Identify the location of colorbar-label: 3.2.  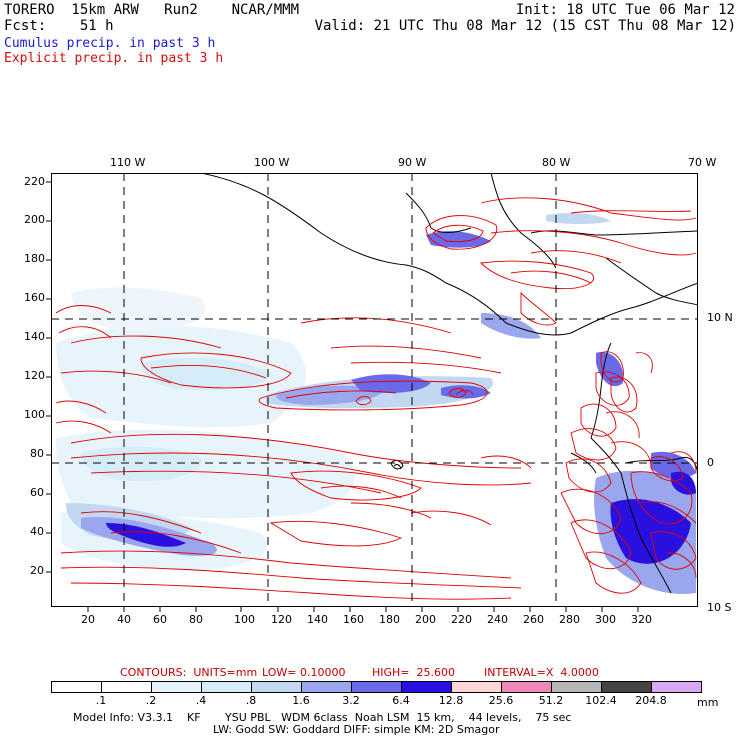
(351, 700).